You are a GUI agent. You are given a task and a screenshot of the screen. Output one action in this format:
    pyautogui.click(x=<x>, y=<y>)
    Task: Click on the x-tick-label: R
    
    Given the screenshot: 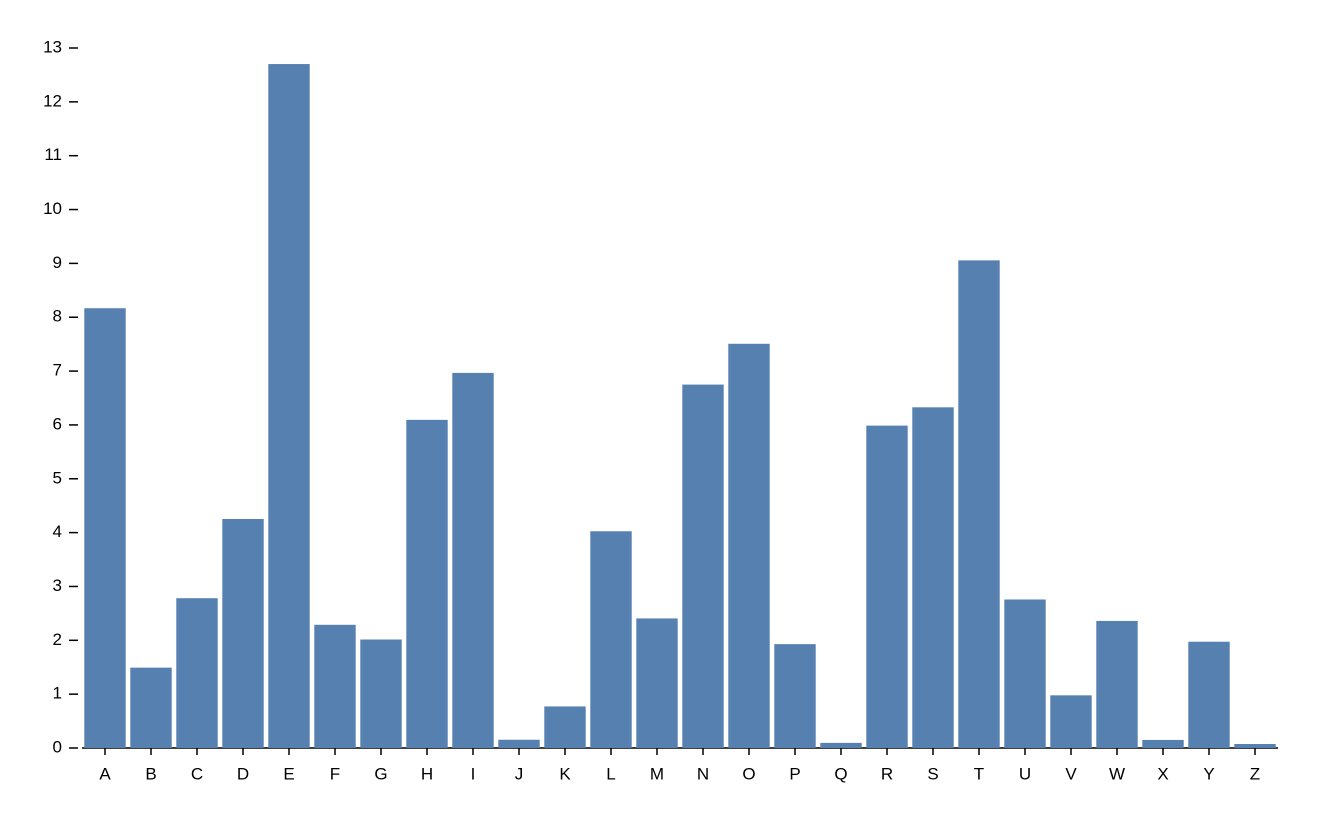 What is the action you would take?
    pyautogui.click(x=887, y=773)
    